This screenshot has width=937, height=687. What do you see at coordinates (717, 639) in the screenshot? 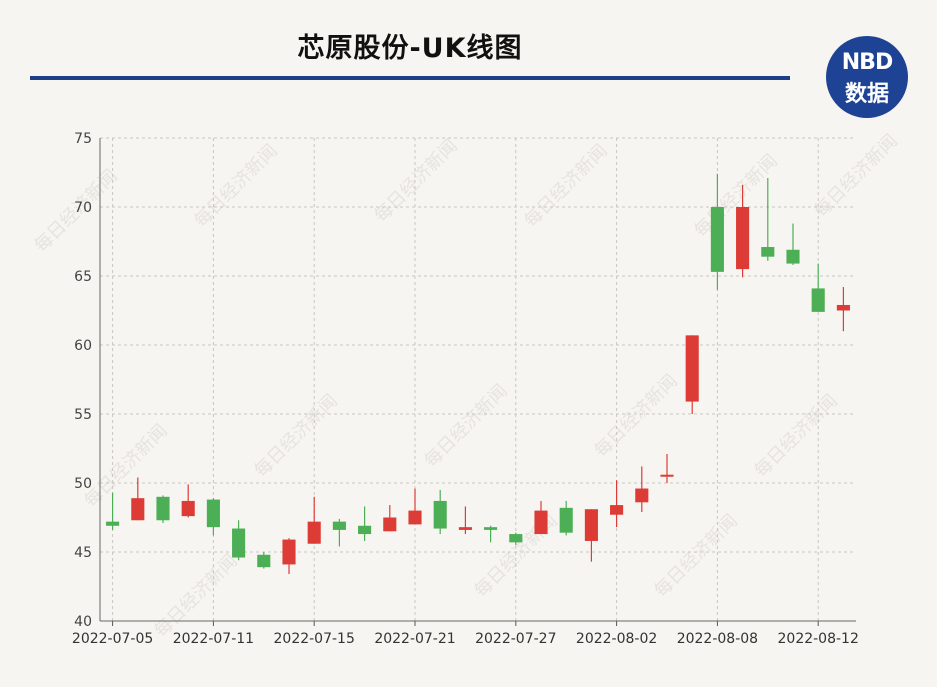
I see `x-tick-label: 2022-08-08` at bounding box center [717, 639].